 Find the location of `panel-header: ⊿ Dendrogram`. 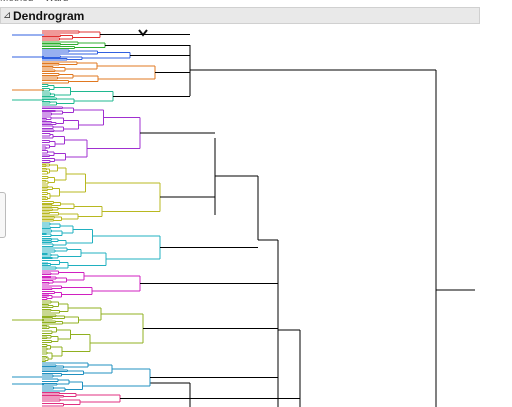

panel-header: ⊿ Dendrogram is located at coordinates (240, 15).